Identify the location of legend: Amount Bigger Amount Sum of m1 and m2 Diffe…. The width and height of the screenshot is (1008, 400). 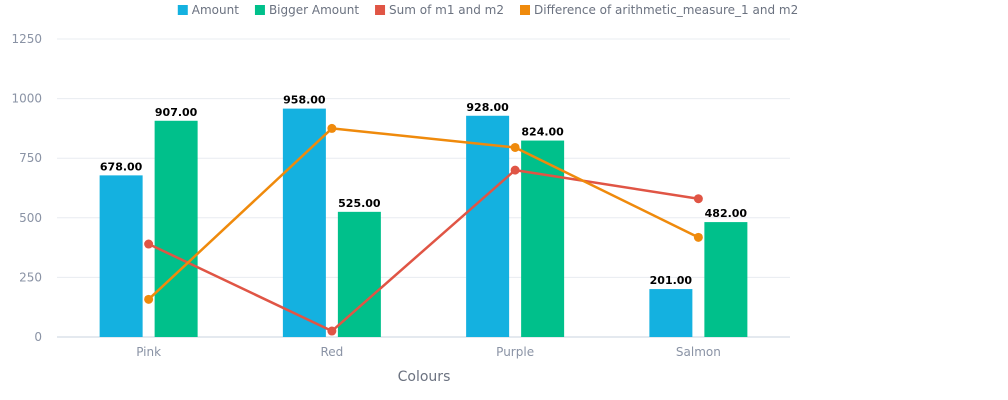
(487, 10).